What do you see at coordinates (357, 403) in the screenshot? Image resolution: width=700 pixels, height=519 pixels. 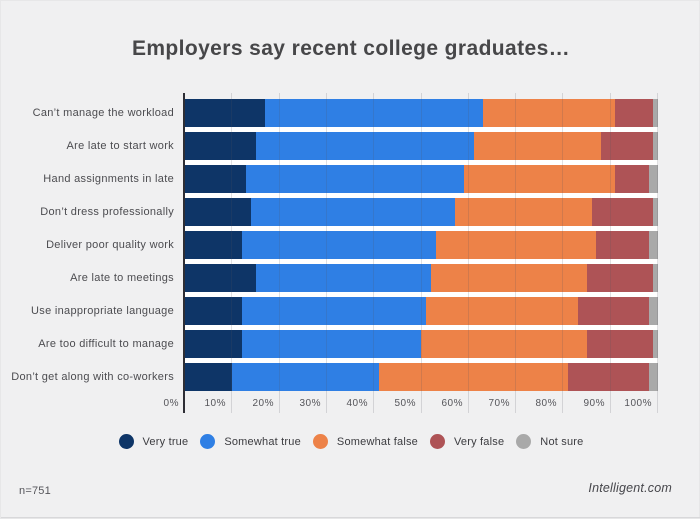 I see `x-tick-label: 40%` at bounding box center [357, 403].